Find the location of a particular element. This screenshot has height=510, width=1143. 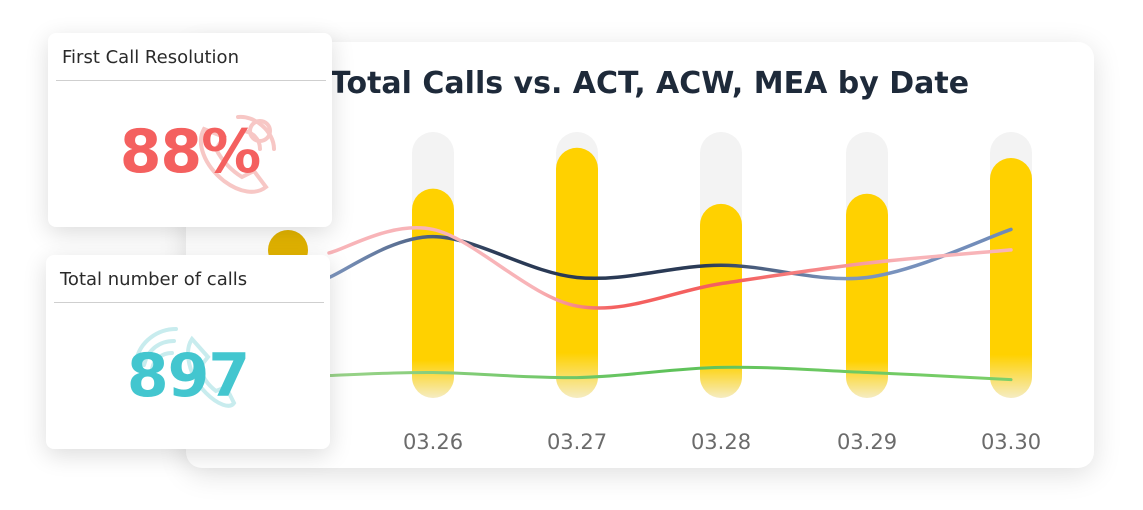

first-call-resolution-card: First Call Resolution 88% is located at coordinates (190, 130).